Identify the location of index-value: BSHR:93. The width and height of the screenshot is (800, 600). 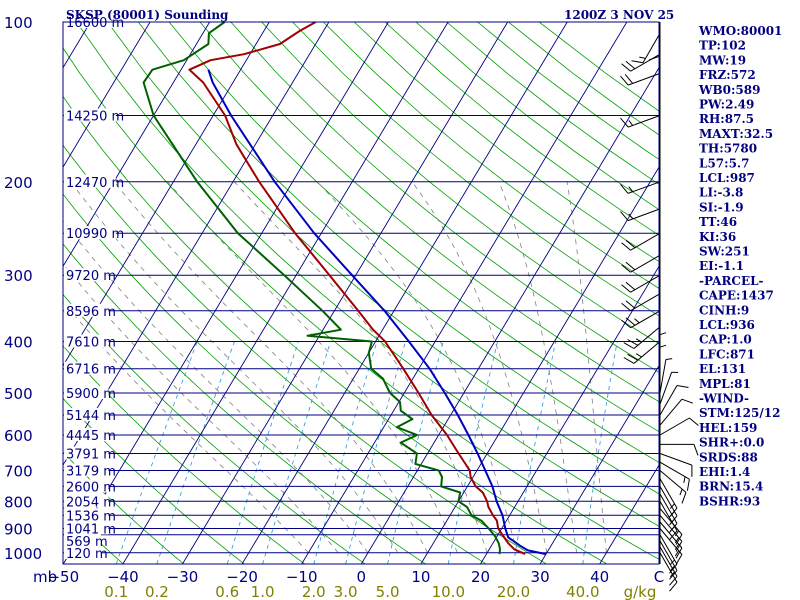
(729, 501).